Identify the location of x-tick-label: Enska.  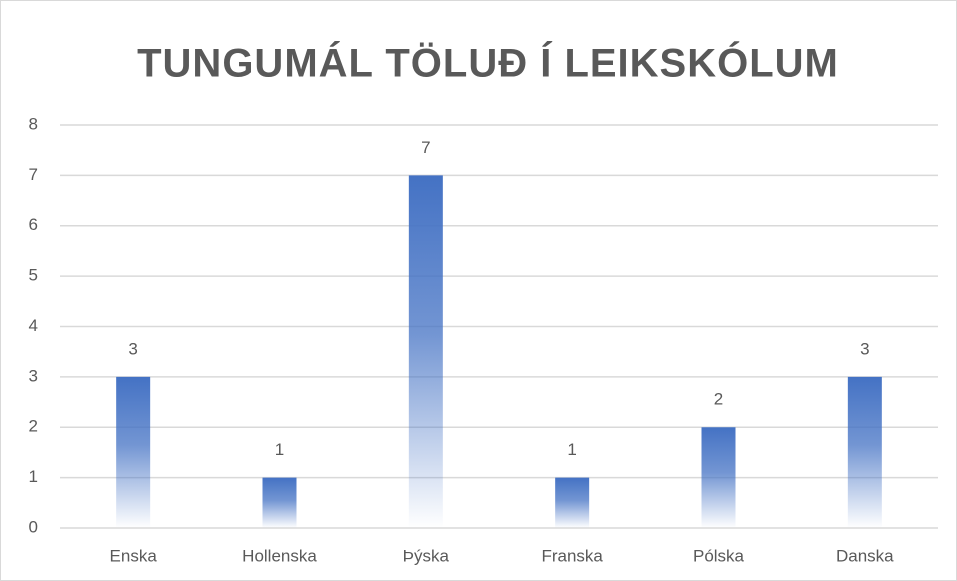
(134, 555).